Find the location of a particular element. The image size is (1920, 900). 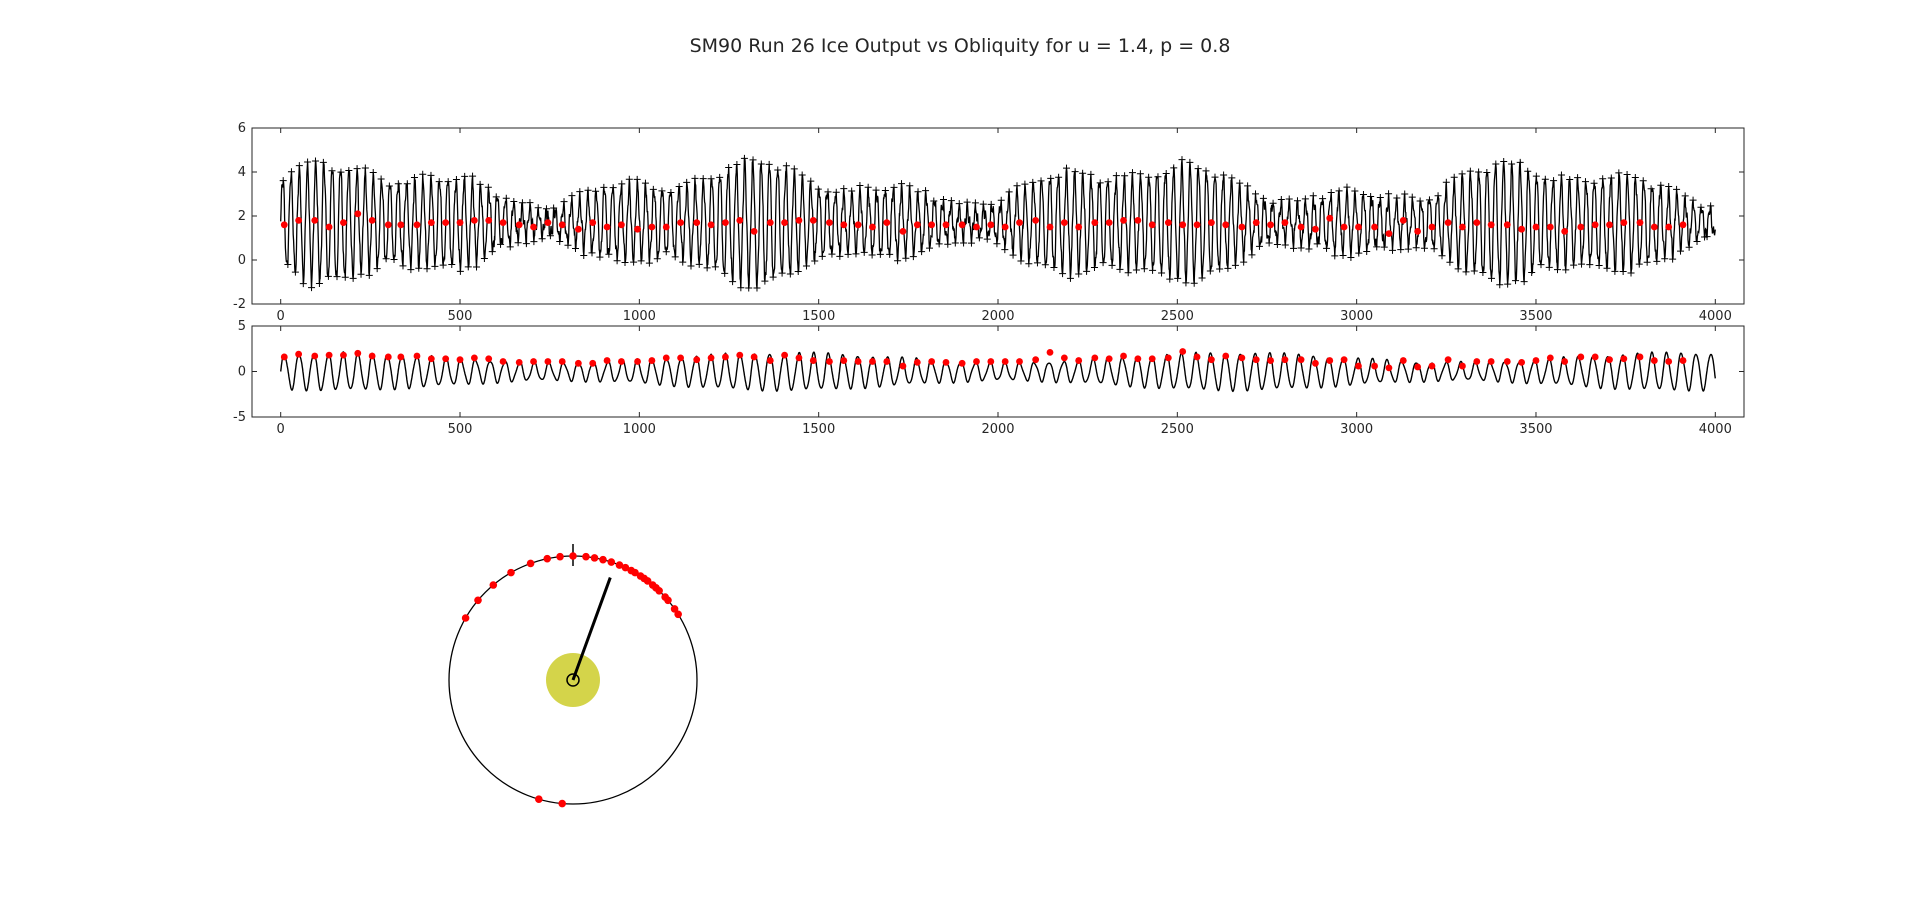

top-y-tick-label: -2 is located at coordinates (239, 304).